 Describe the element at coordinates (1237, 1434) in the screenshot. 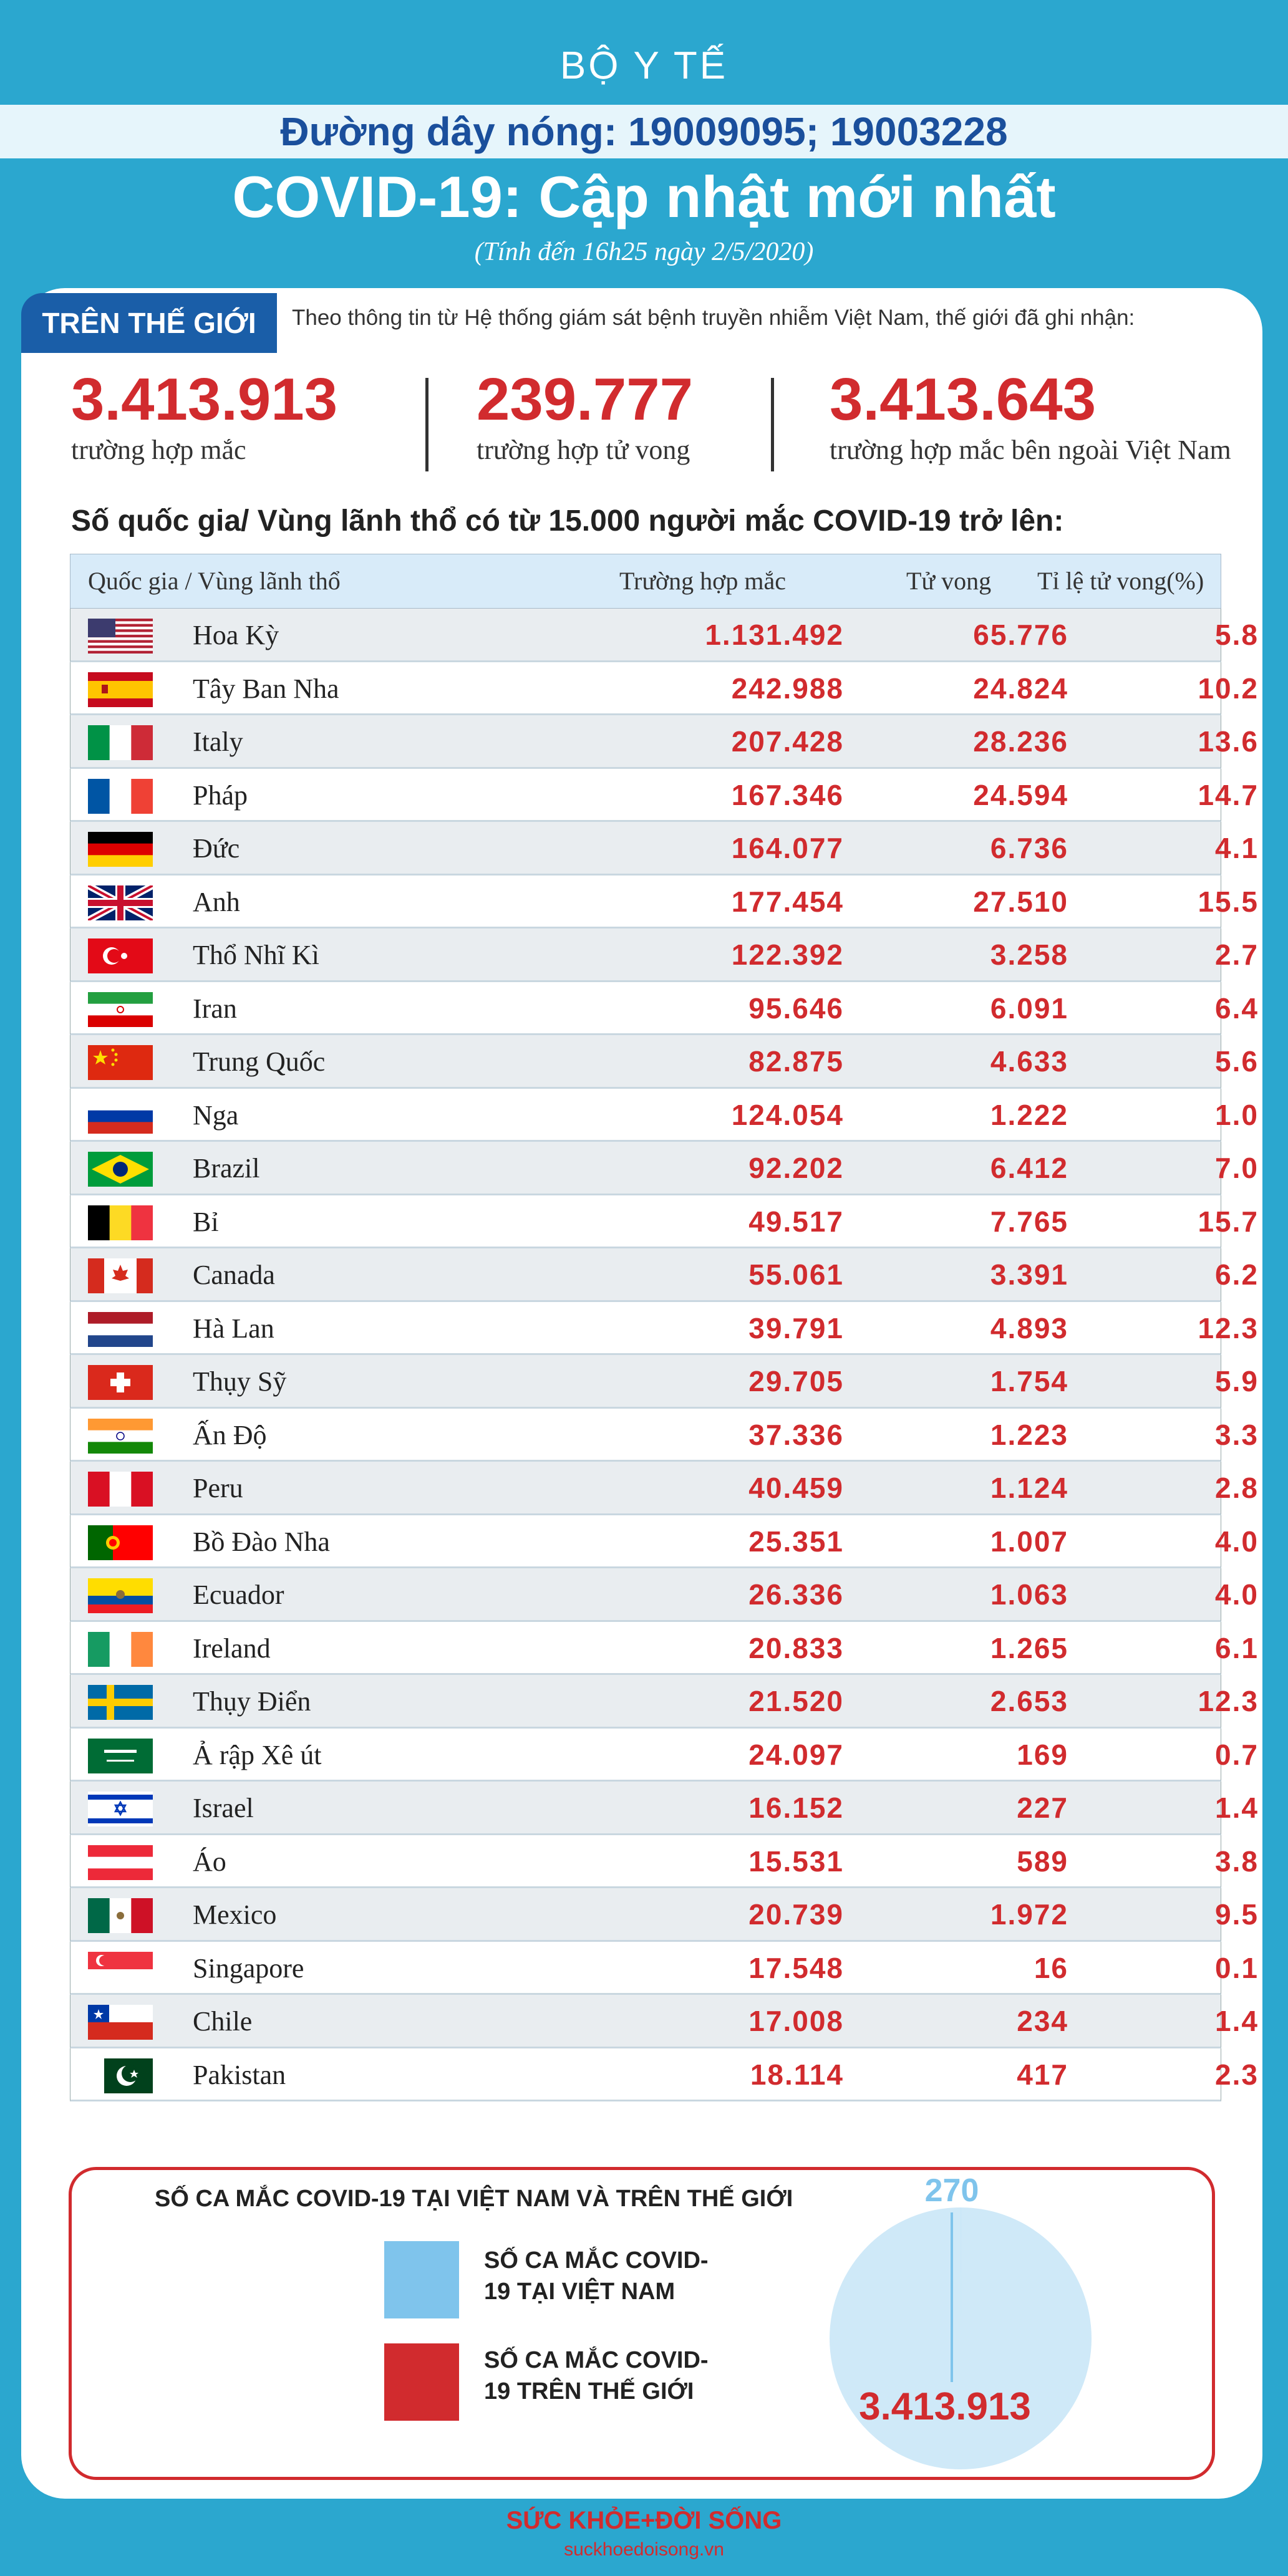

I see `death-rate-cell: 3.3` at that location.